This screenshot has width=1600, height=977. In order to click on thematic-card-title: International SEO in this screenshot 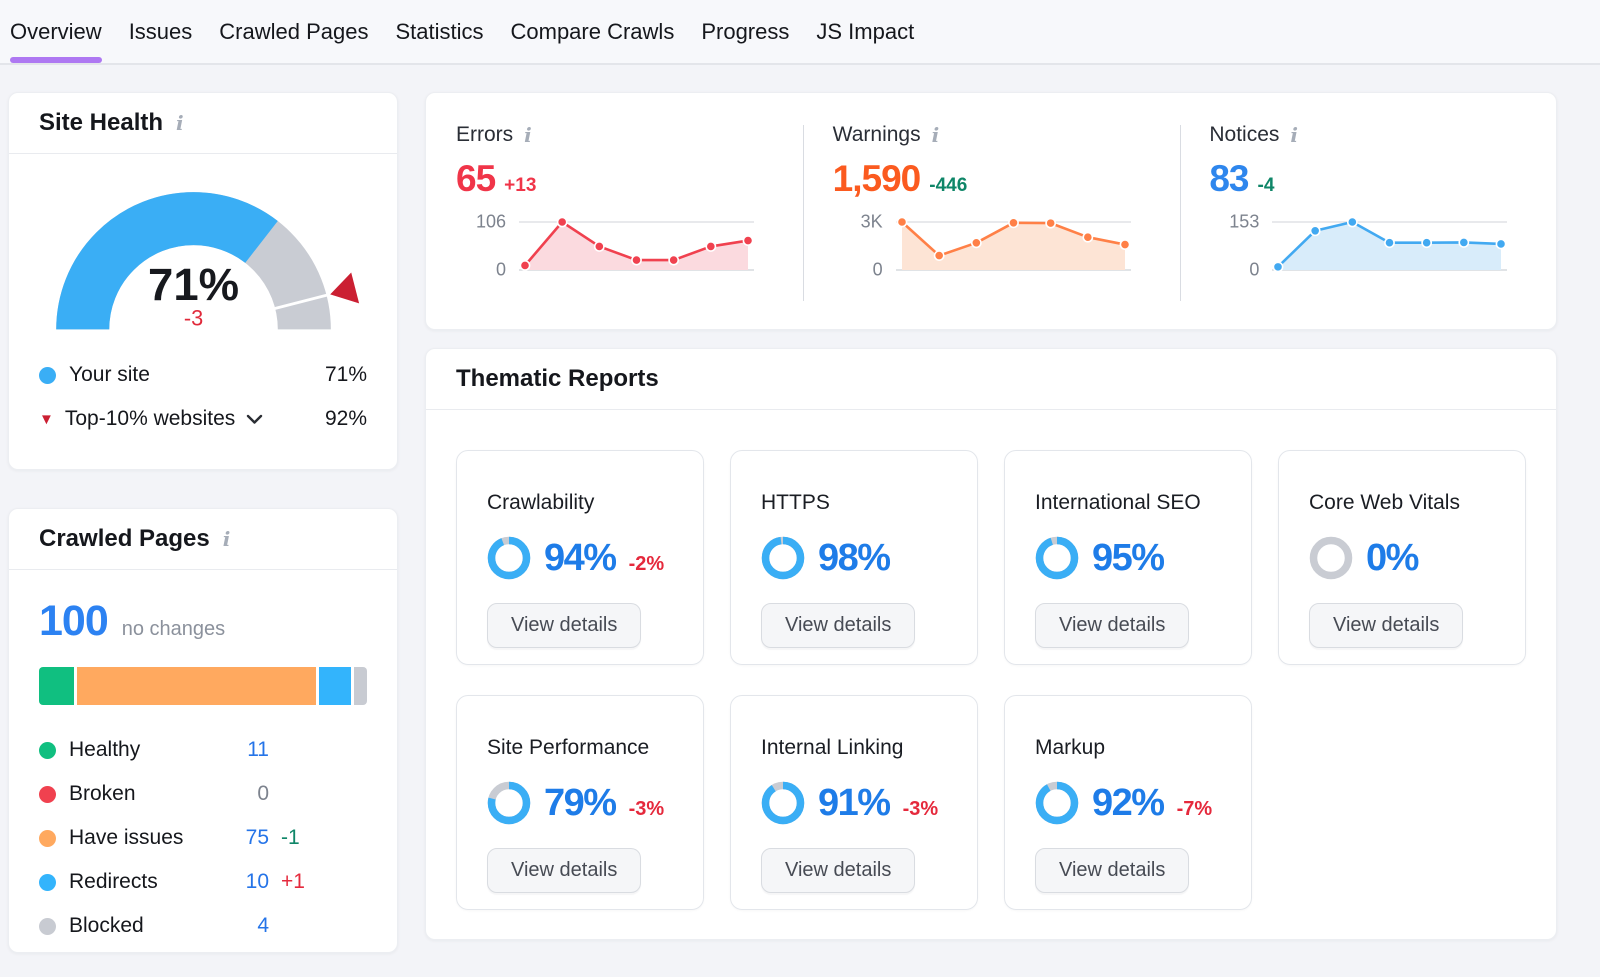, I will do `click(1118, 502)`.